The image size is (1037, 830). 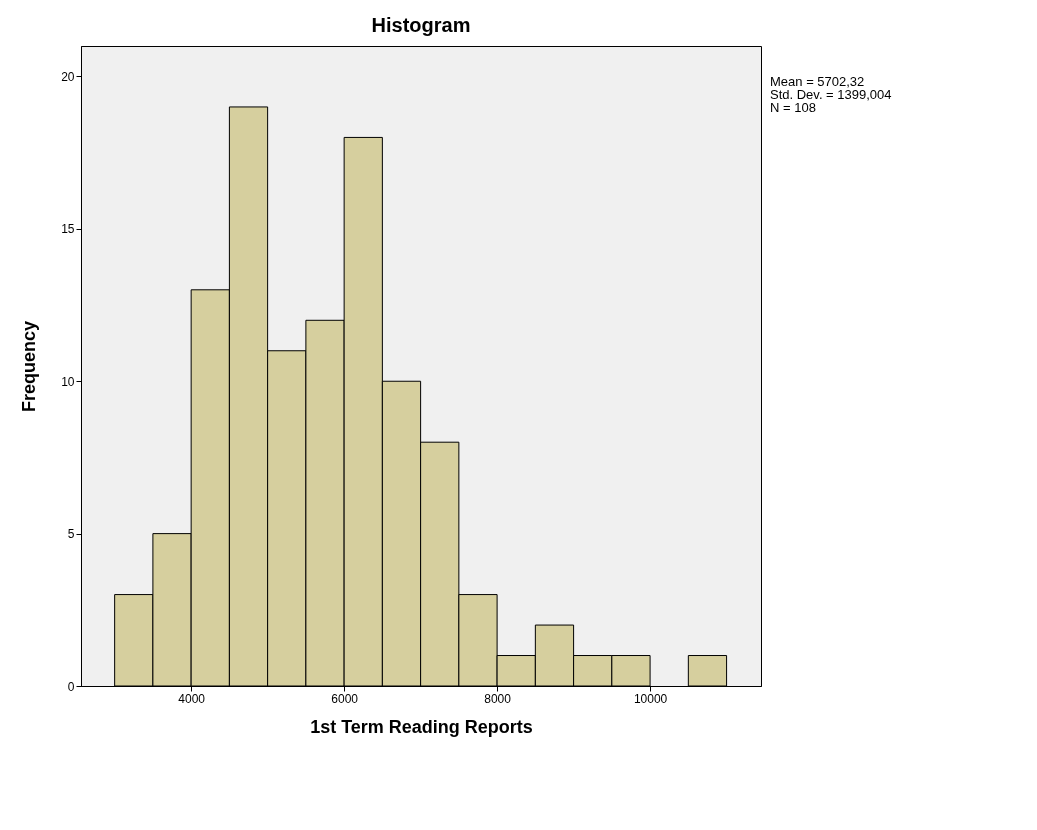 What do you see at coordinates (498, 698) in the screenshot?
I see `x-tick-label: 8000` at bounding box center [498, 698].